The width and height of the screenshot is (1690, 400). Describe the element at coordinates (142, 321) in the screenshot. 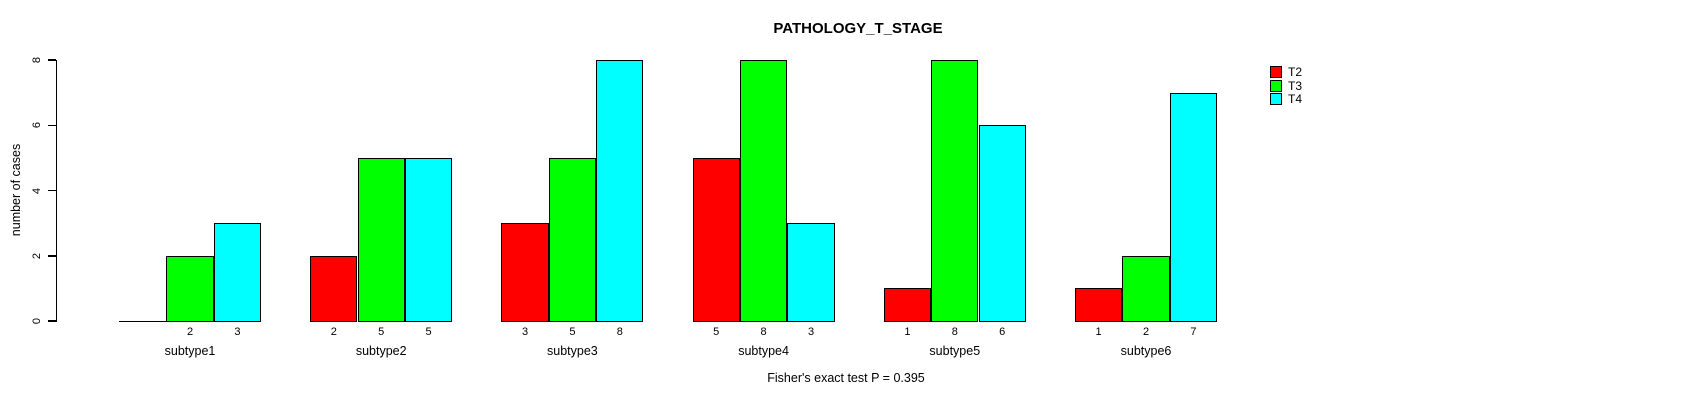

I see `zero-height-bar` at that location.